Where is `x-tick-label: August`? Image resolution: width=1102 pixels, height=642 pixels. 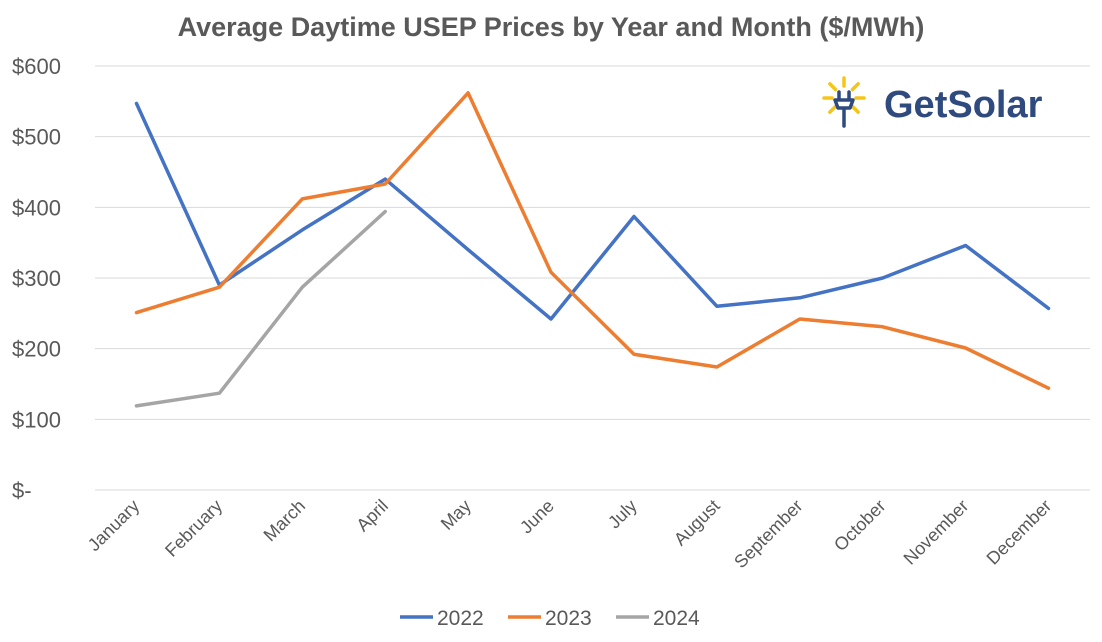 x-tick-label: August is located at coordinates (697, 523).